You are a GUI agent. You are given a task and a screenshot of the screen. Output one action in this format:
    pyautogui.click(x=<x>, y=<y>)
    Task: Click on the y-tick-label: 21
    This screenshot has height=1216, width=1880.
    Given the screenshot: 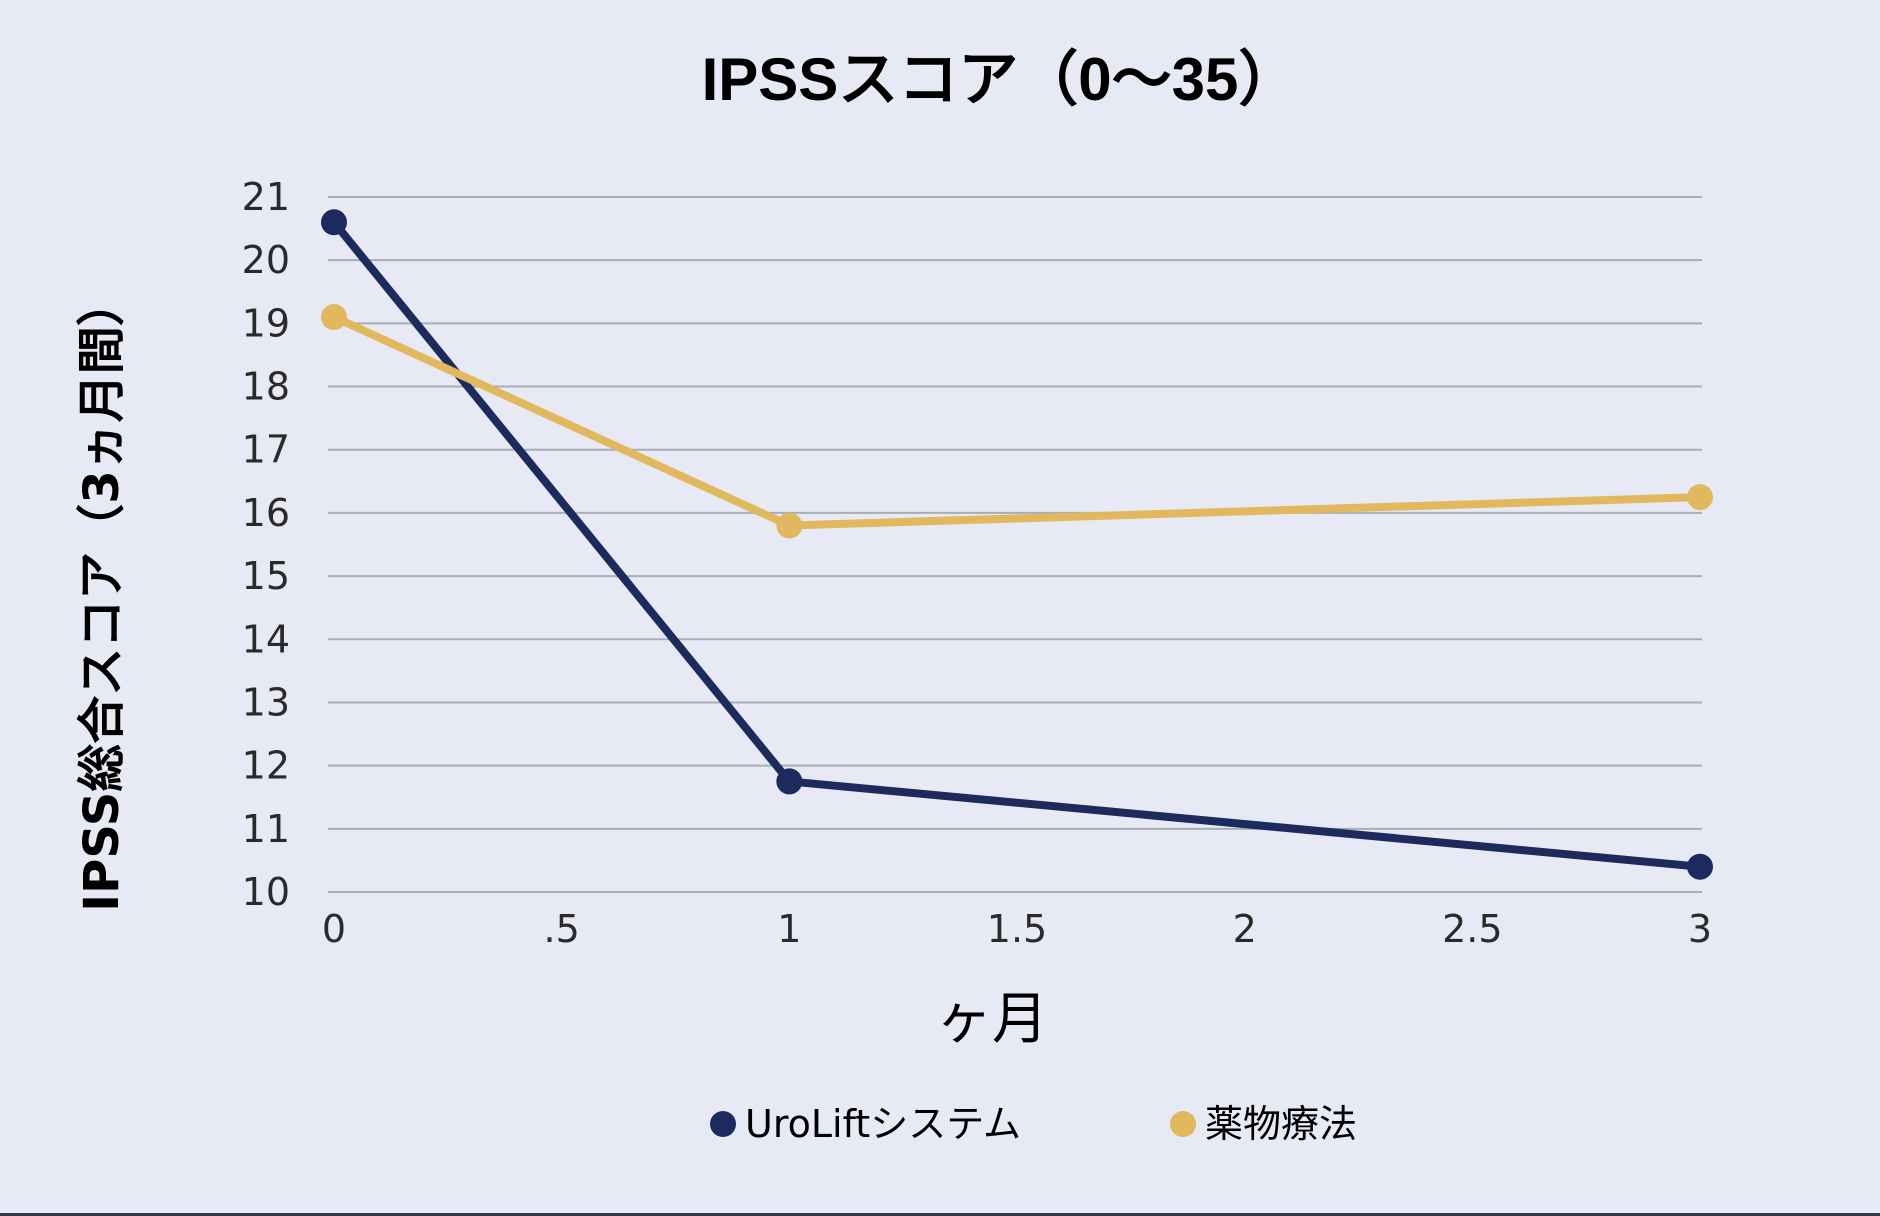 What is the action you would take?
    pyautogui.click(x=266, y=197)
    